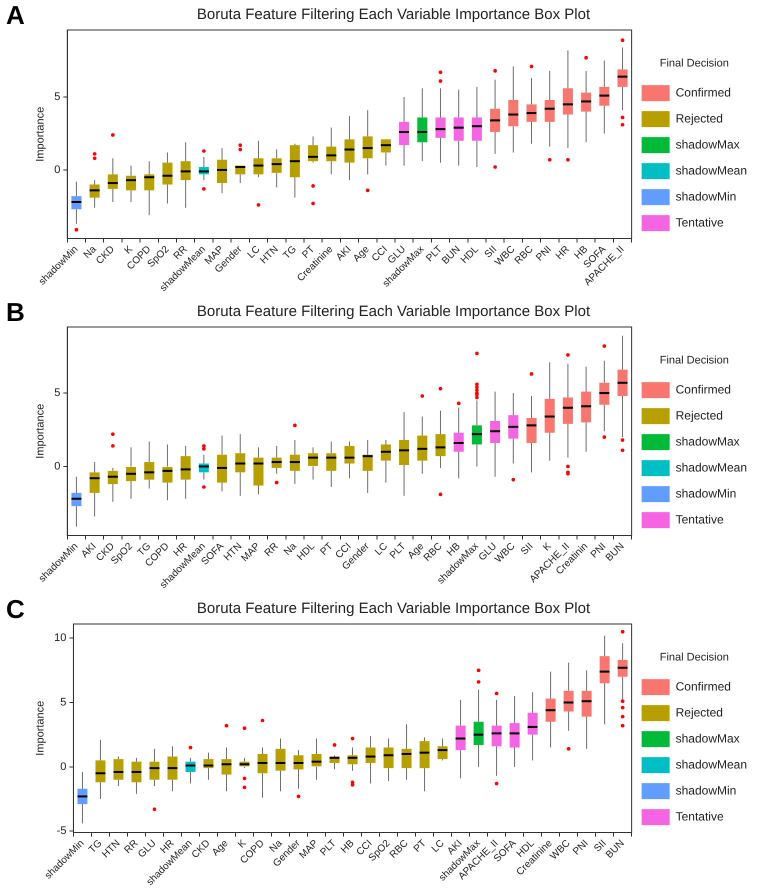 The image size is (767, 892). What do you see at coordinates (15, 15) in the screenshot?
I see `text: A` at bounding box center [15, 15].